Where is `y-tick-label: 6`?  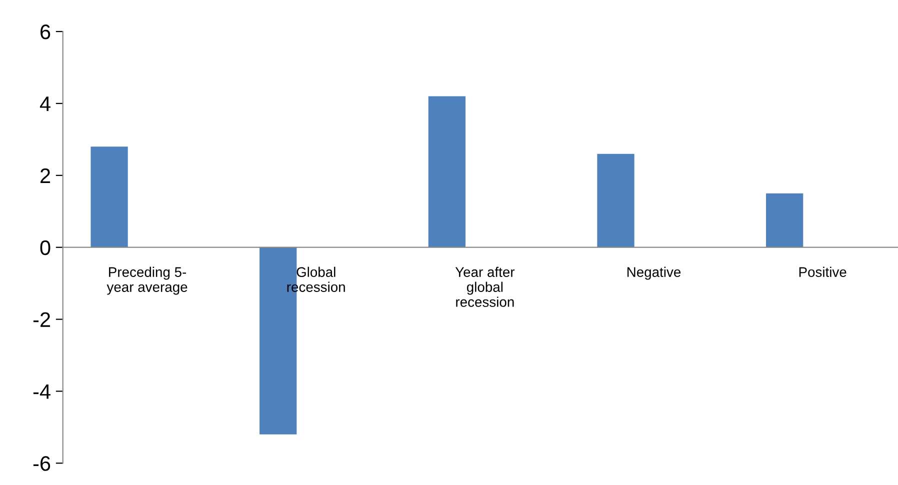
y-tick-label: 6 is located at coordinates (45, 32).